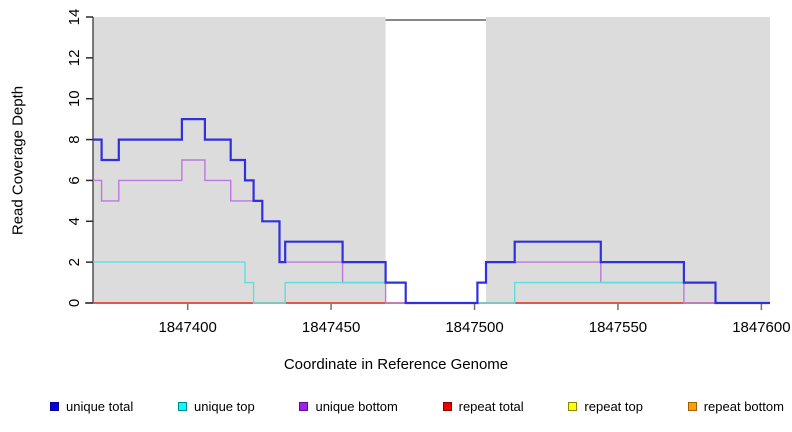 This screenshot has height=432, width=792. I want to click on y-tick-label: 8, so click(74, 139).